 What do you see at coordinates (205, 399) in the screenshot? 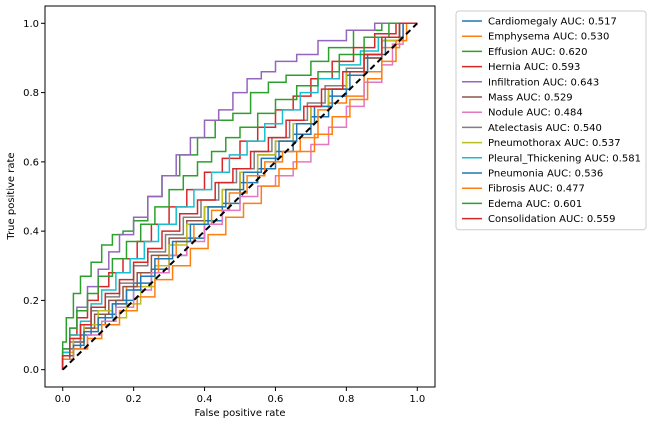
I see `x-tick-label: 0.4` at bounding box center [205, 399].